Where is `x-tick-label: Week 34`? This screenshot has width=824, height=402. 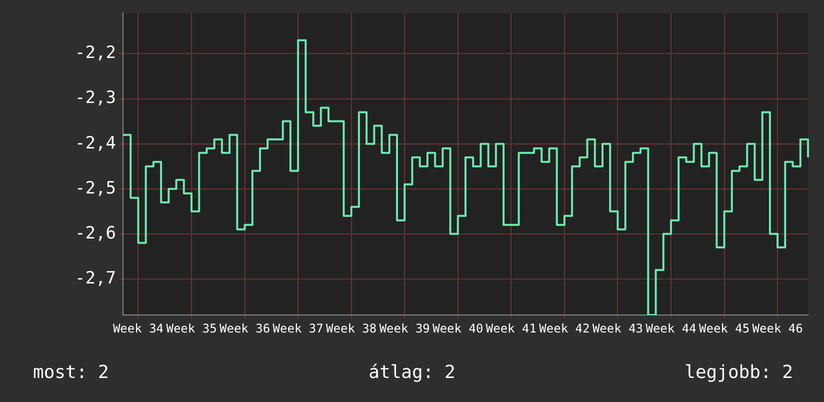
x-tick-label: Week 34 is located at coordinates (138, 328).